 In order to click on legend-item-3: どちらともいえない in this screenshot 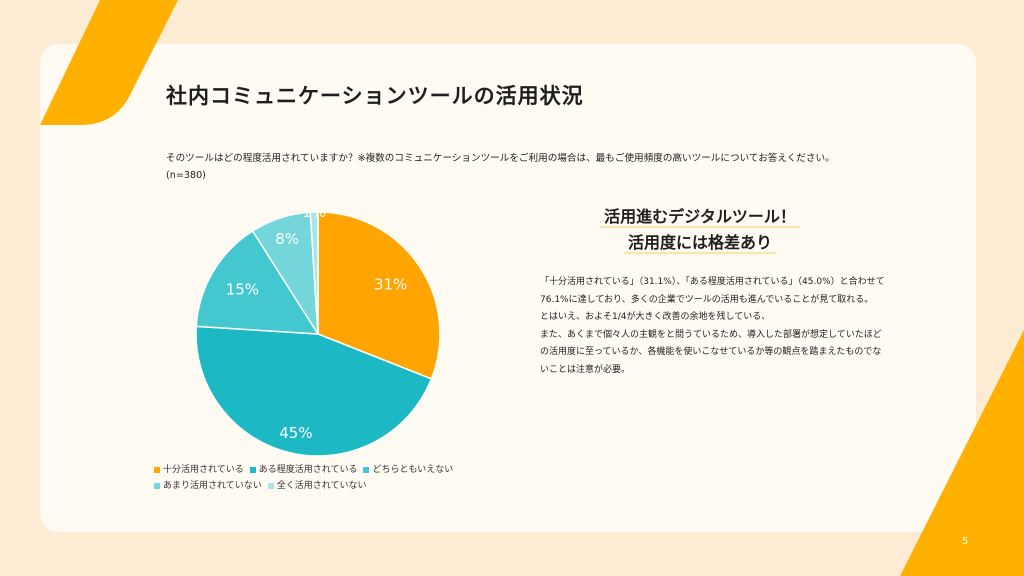, I will do `click(408, 470)`.